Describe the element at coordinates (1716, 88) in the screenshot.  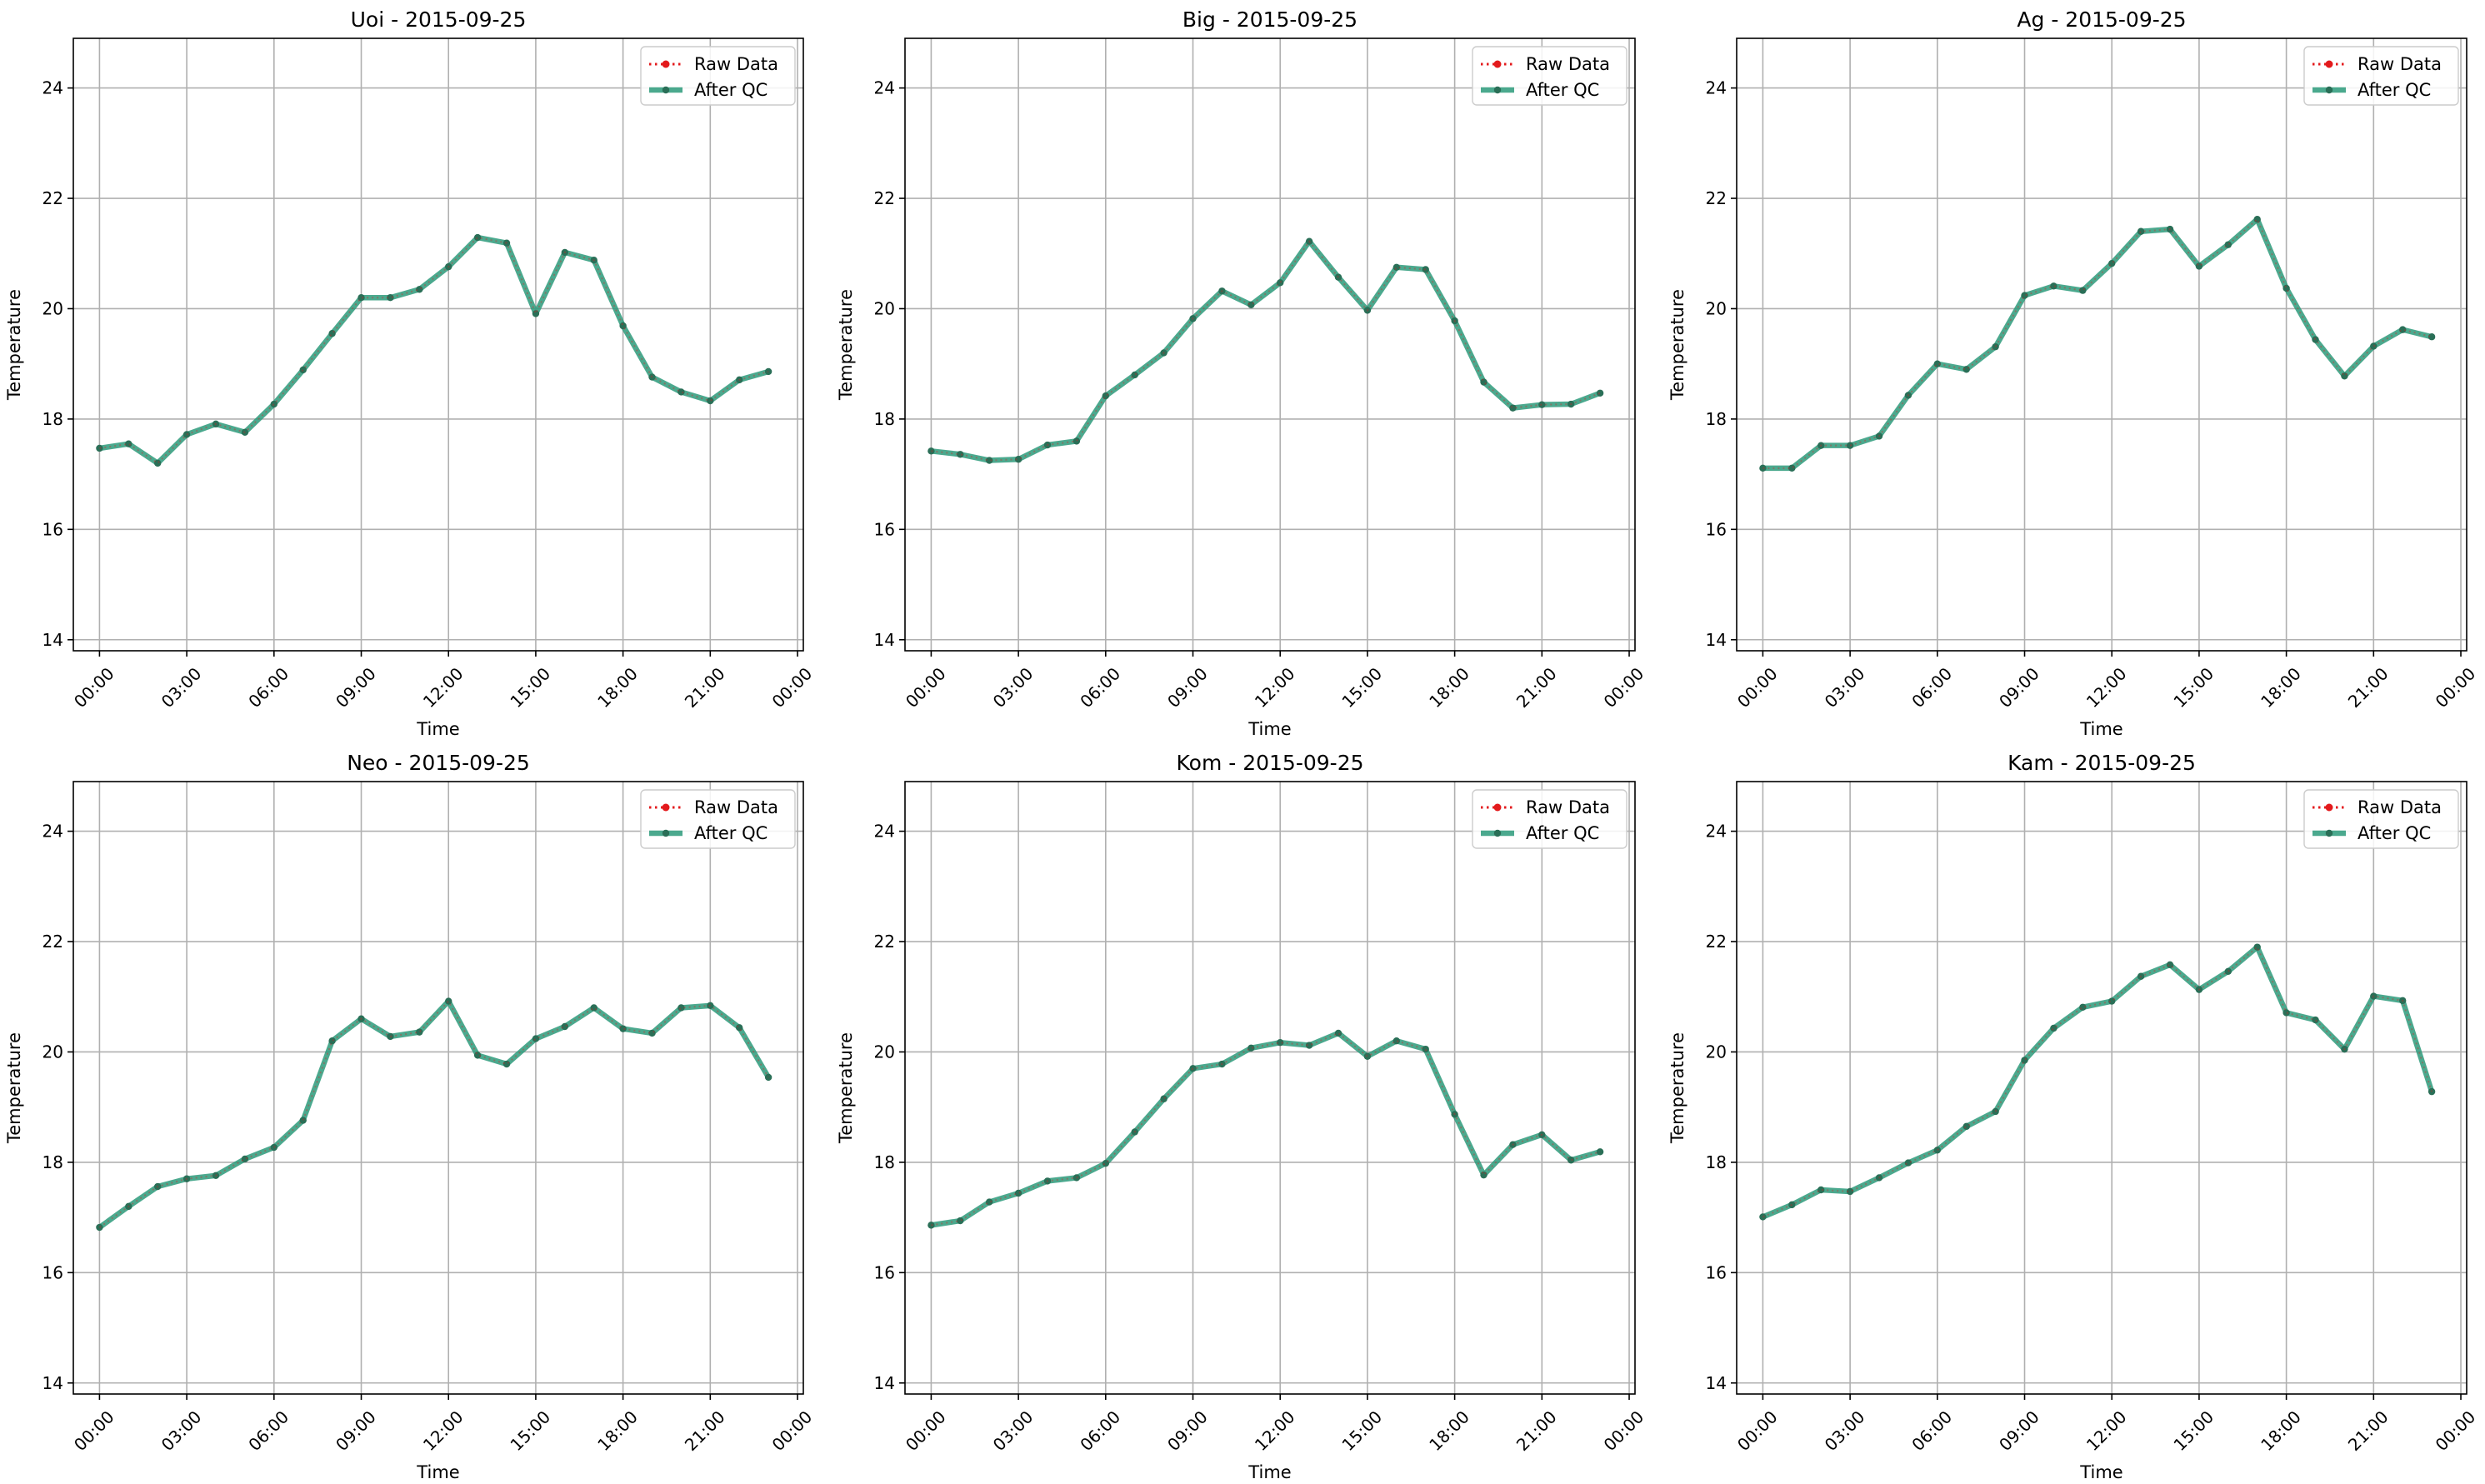
I see `y-tick-label: 24` at that location.